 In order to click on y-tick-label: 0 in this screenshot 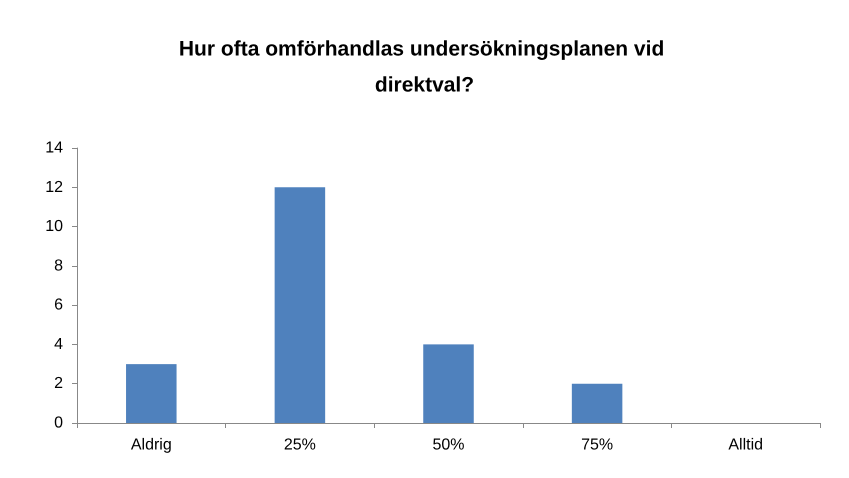, I will do `click(59, 423)`.